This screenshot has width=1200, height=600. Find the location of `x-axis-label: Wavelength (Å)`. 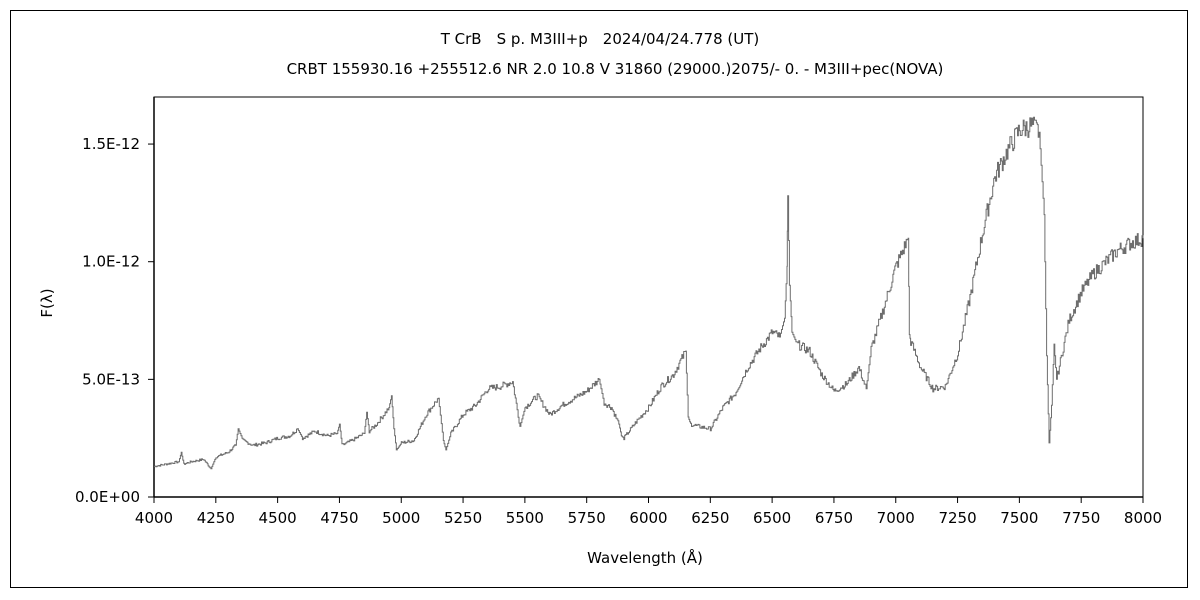

x-axis-label: Wavelength (Å) is located at coordinates (645, 557).